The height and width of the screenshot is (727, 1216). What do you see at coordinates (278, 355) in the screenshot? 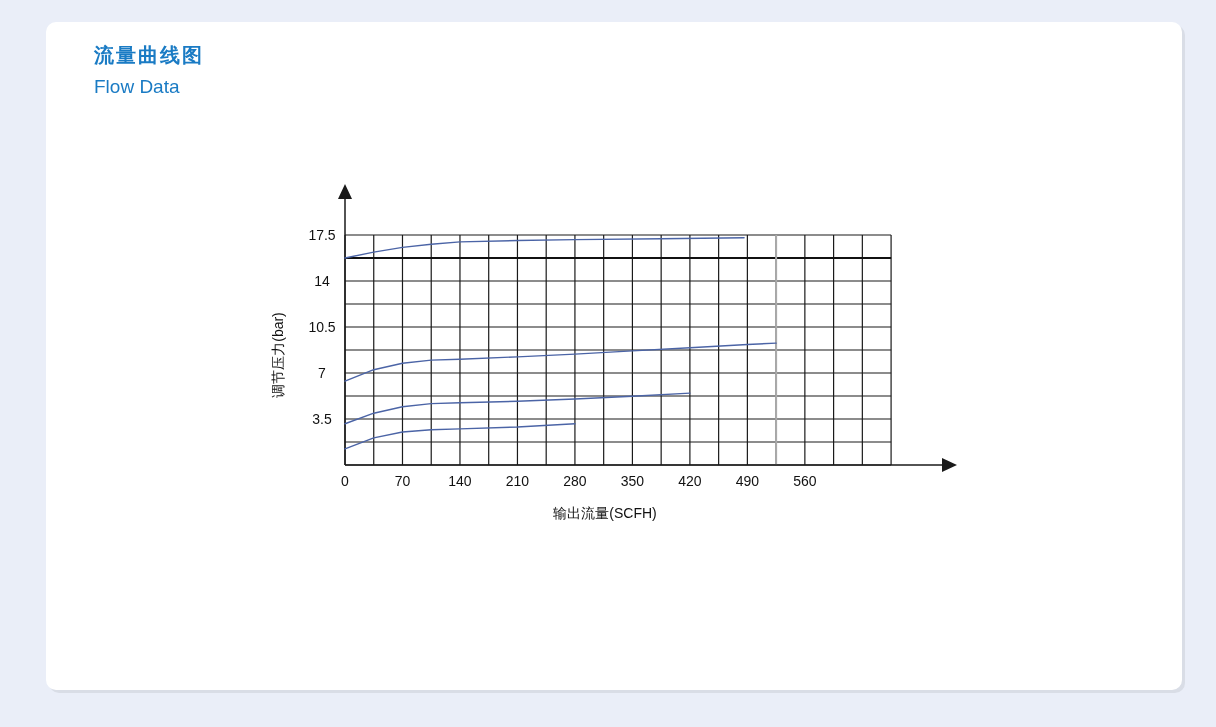
I see `y-axis-title: 调节压力(bar)` at bounding box center [278, 355].